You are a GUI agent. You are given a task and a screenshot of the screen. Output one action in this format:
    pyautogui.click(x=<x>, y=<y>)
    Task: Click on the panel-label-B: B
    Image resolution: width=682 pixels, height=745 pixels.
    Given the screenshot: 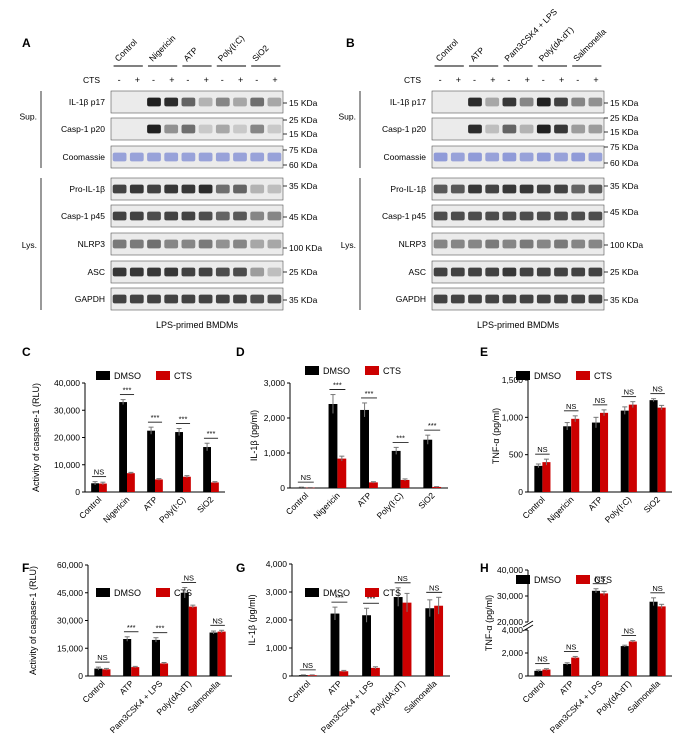 What is the action you would take?
    pyautogui.click(x=350, y=43)
    